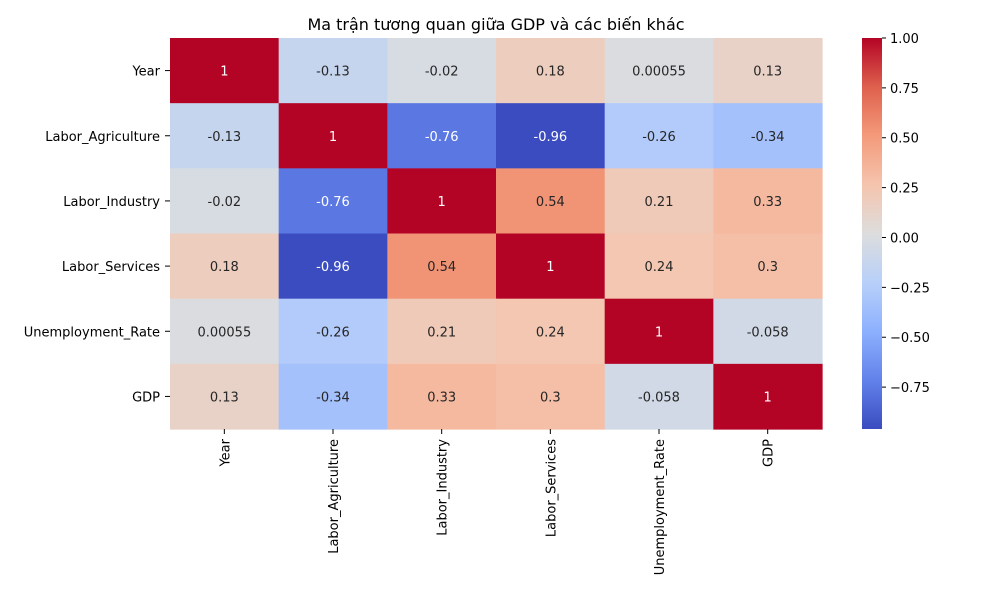  I want to click on cell-label-1-4: -0.26, so click(659, 137).